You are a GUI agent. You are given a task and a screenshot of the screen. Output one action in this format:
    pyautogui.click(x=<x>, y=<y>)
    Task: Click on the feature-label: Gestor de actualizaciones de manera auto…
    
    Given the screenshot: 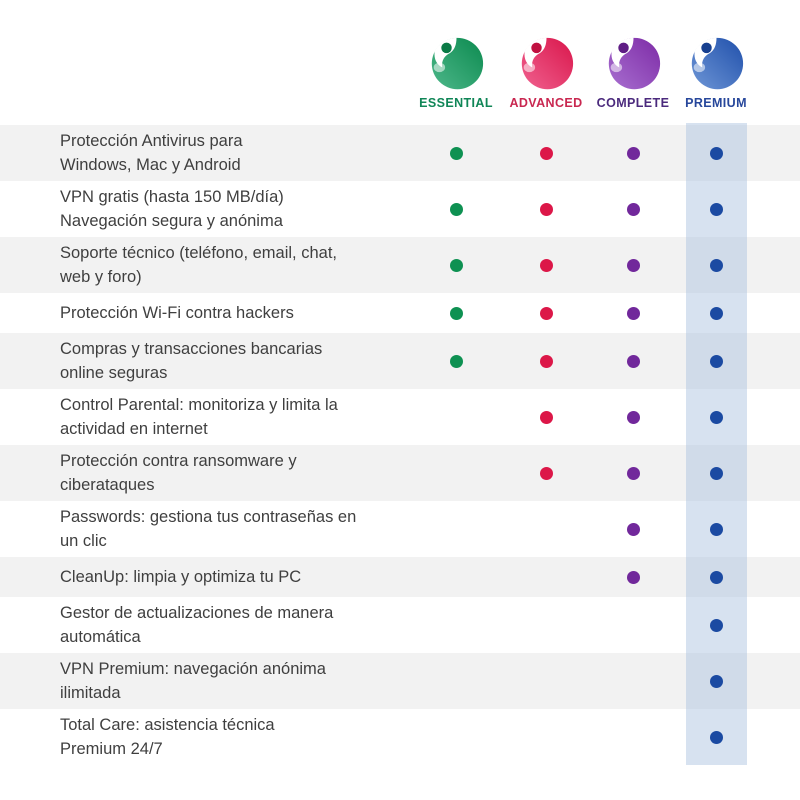 What is the action you would take?
    pyautogui.click(x=197, y=625)
    